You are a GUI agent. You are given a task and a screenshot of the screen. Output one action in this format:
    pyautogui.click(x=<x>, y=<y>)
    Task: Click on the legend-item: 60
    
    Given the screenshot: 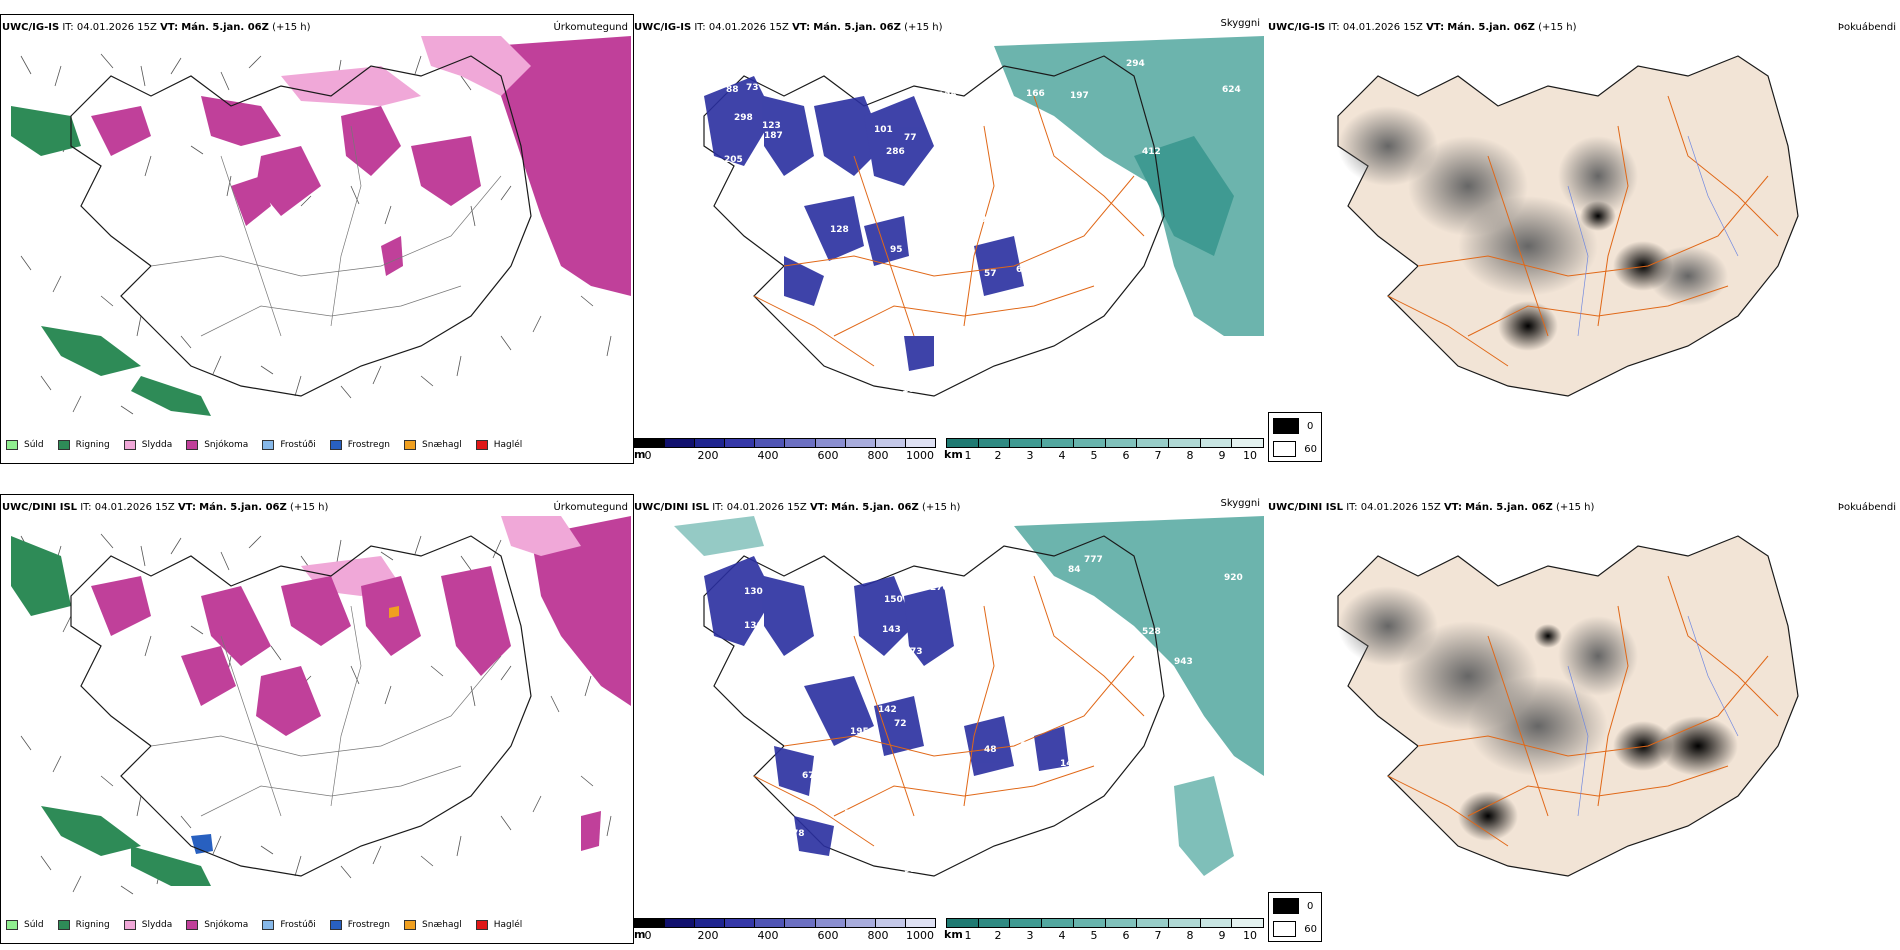 What is the action you would take?
    pyautogui.click(x=1295, y=929)
    